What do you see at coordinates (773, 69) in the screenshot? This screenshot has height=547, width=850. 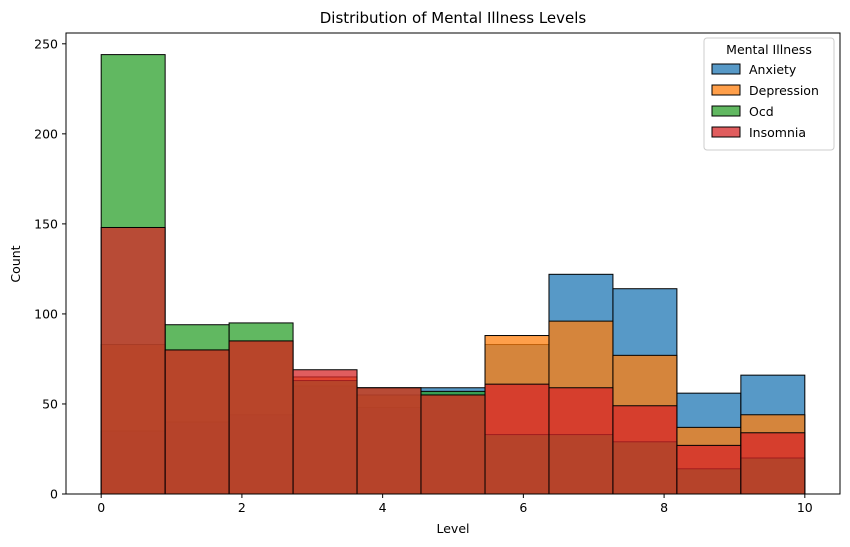 I see `legend-label-anxiety: Anxiety` at bounding box center [773, 69].